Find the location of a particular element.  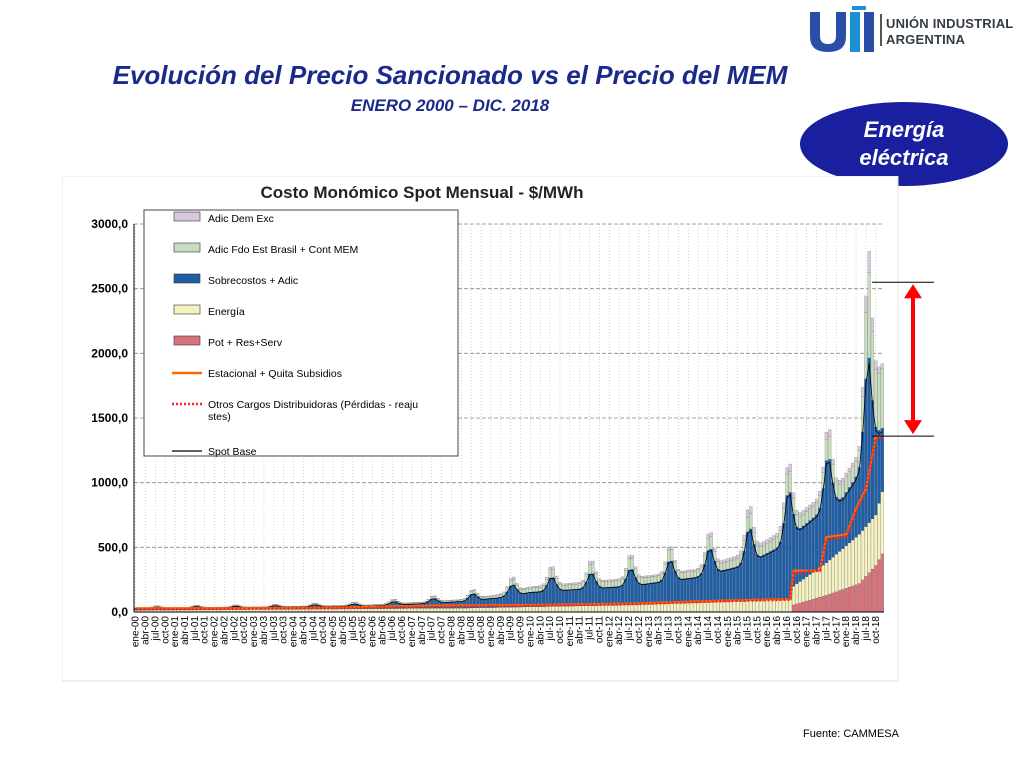

x-tick-label: abr-06 is located at coordinates (382, 630).